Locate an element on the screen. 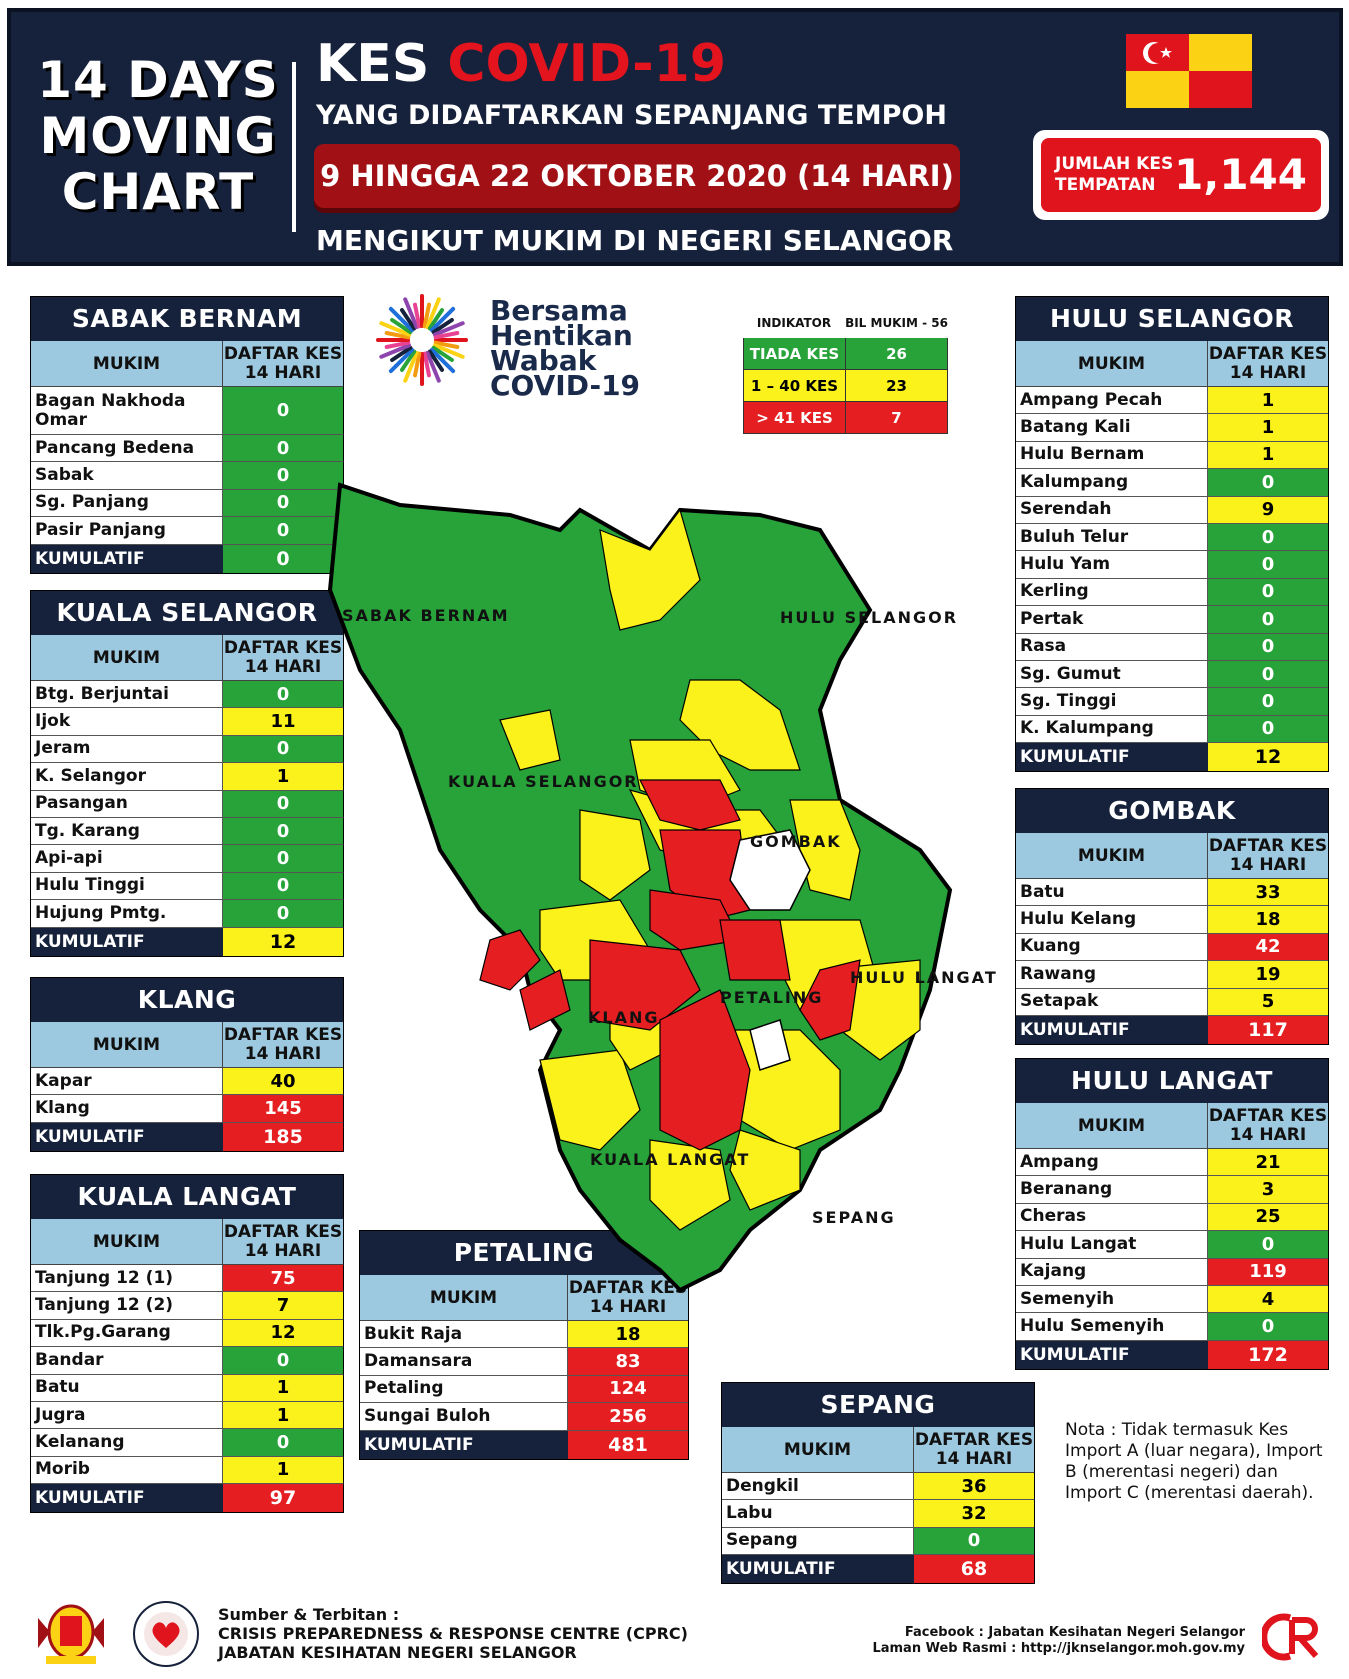  mukim-name: Pancang Bedena is located at coordinates (127, 448).